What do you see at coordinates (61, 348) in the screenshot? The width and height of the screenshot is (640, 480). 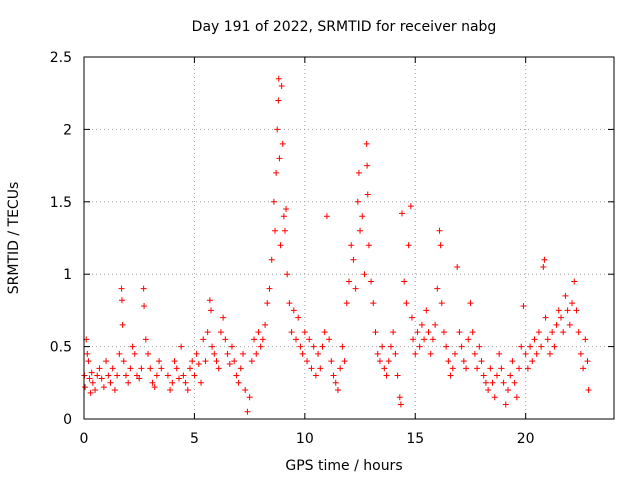 I see `y-tick-label: 0.5` at bounding box center [61, 348].